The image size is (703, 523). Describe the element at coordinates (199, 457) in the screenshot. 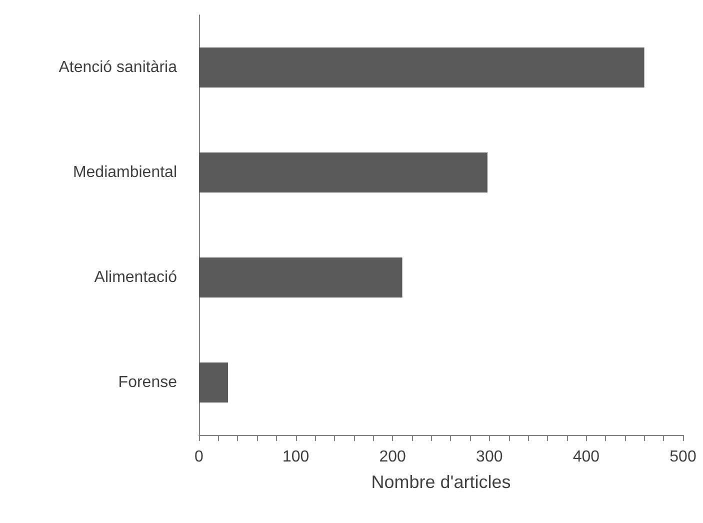

I see `x-tick-label: 0` at that location.